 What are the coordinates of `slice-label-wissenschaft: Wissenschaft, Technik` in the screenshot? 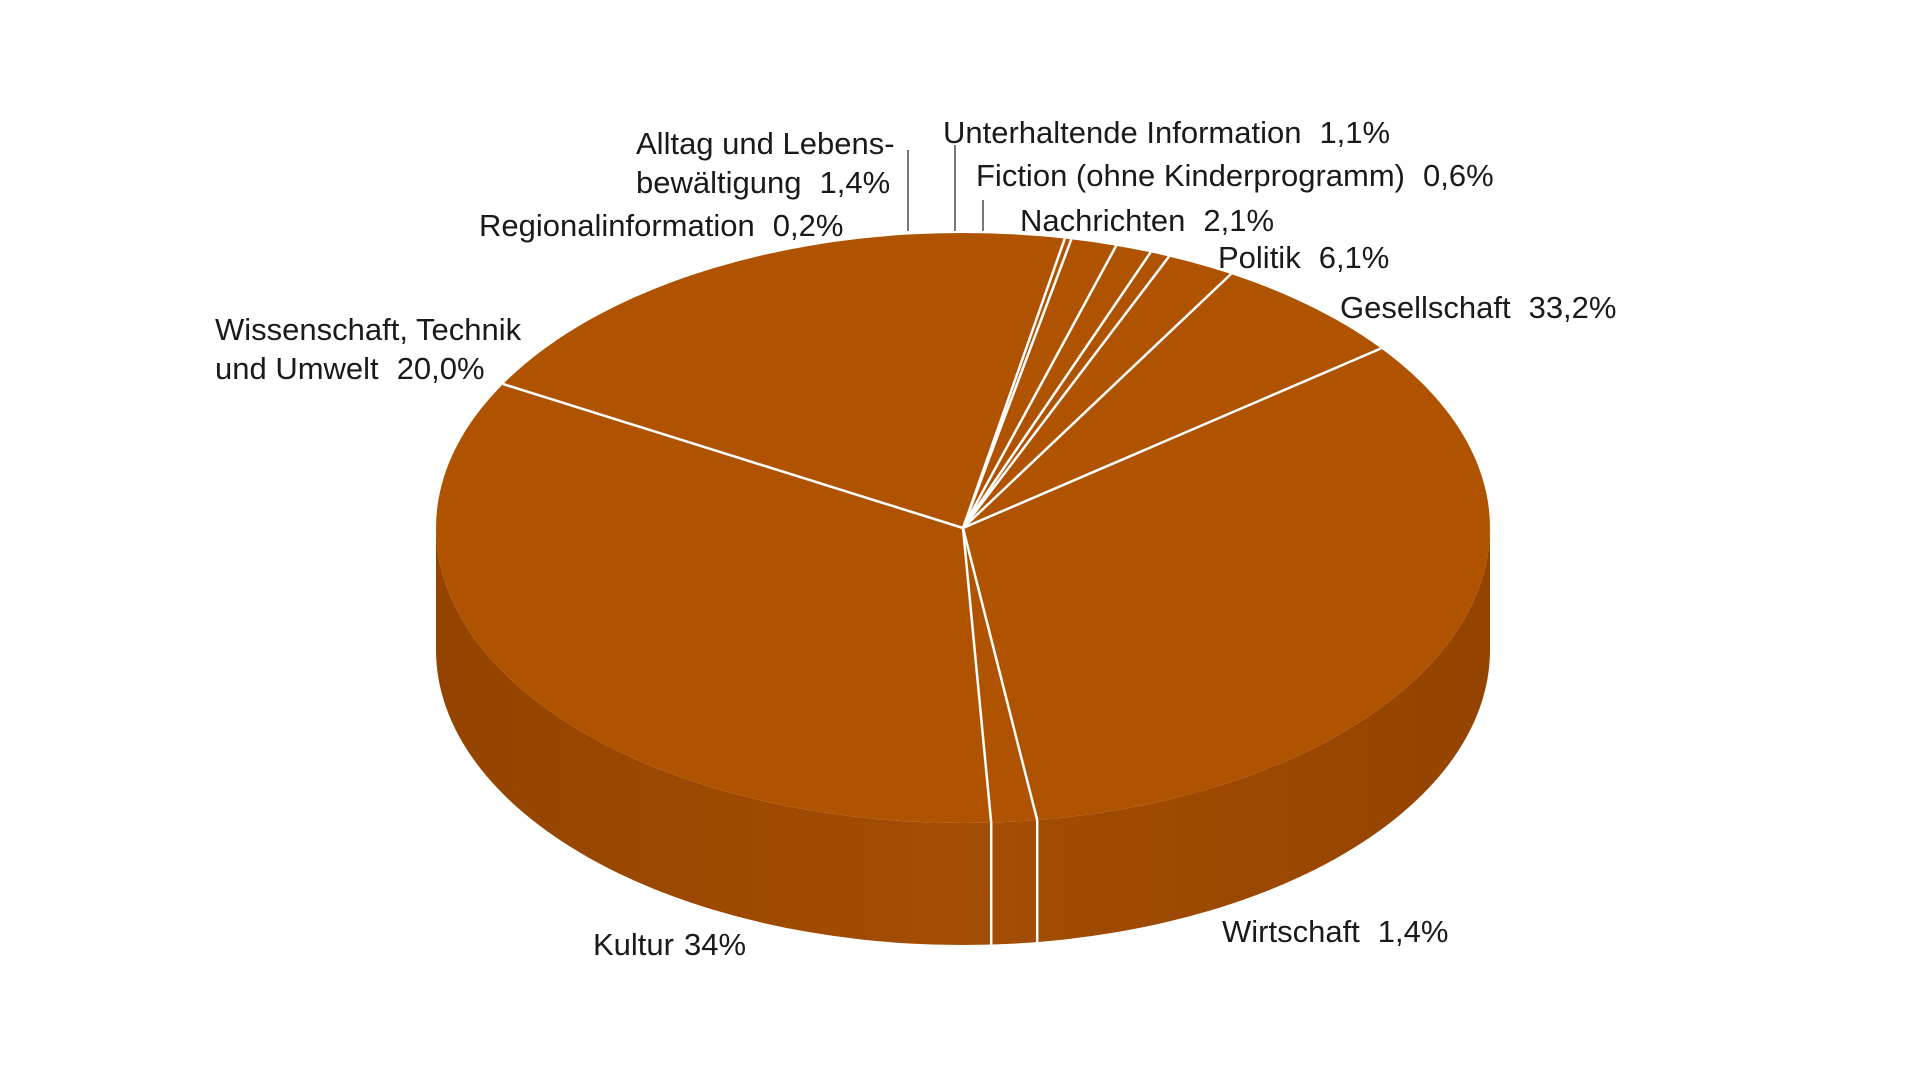 It's located at (368, 329).